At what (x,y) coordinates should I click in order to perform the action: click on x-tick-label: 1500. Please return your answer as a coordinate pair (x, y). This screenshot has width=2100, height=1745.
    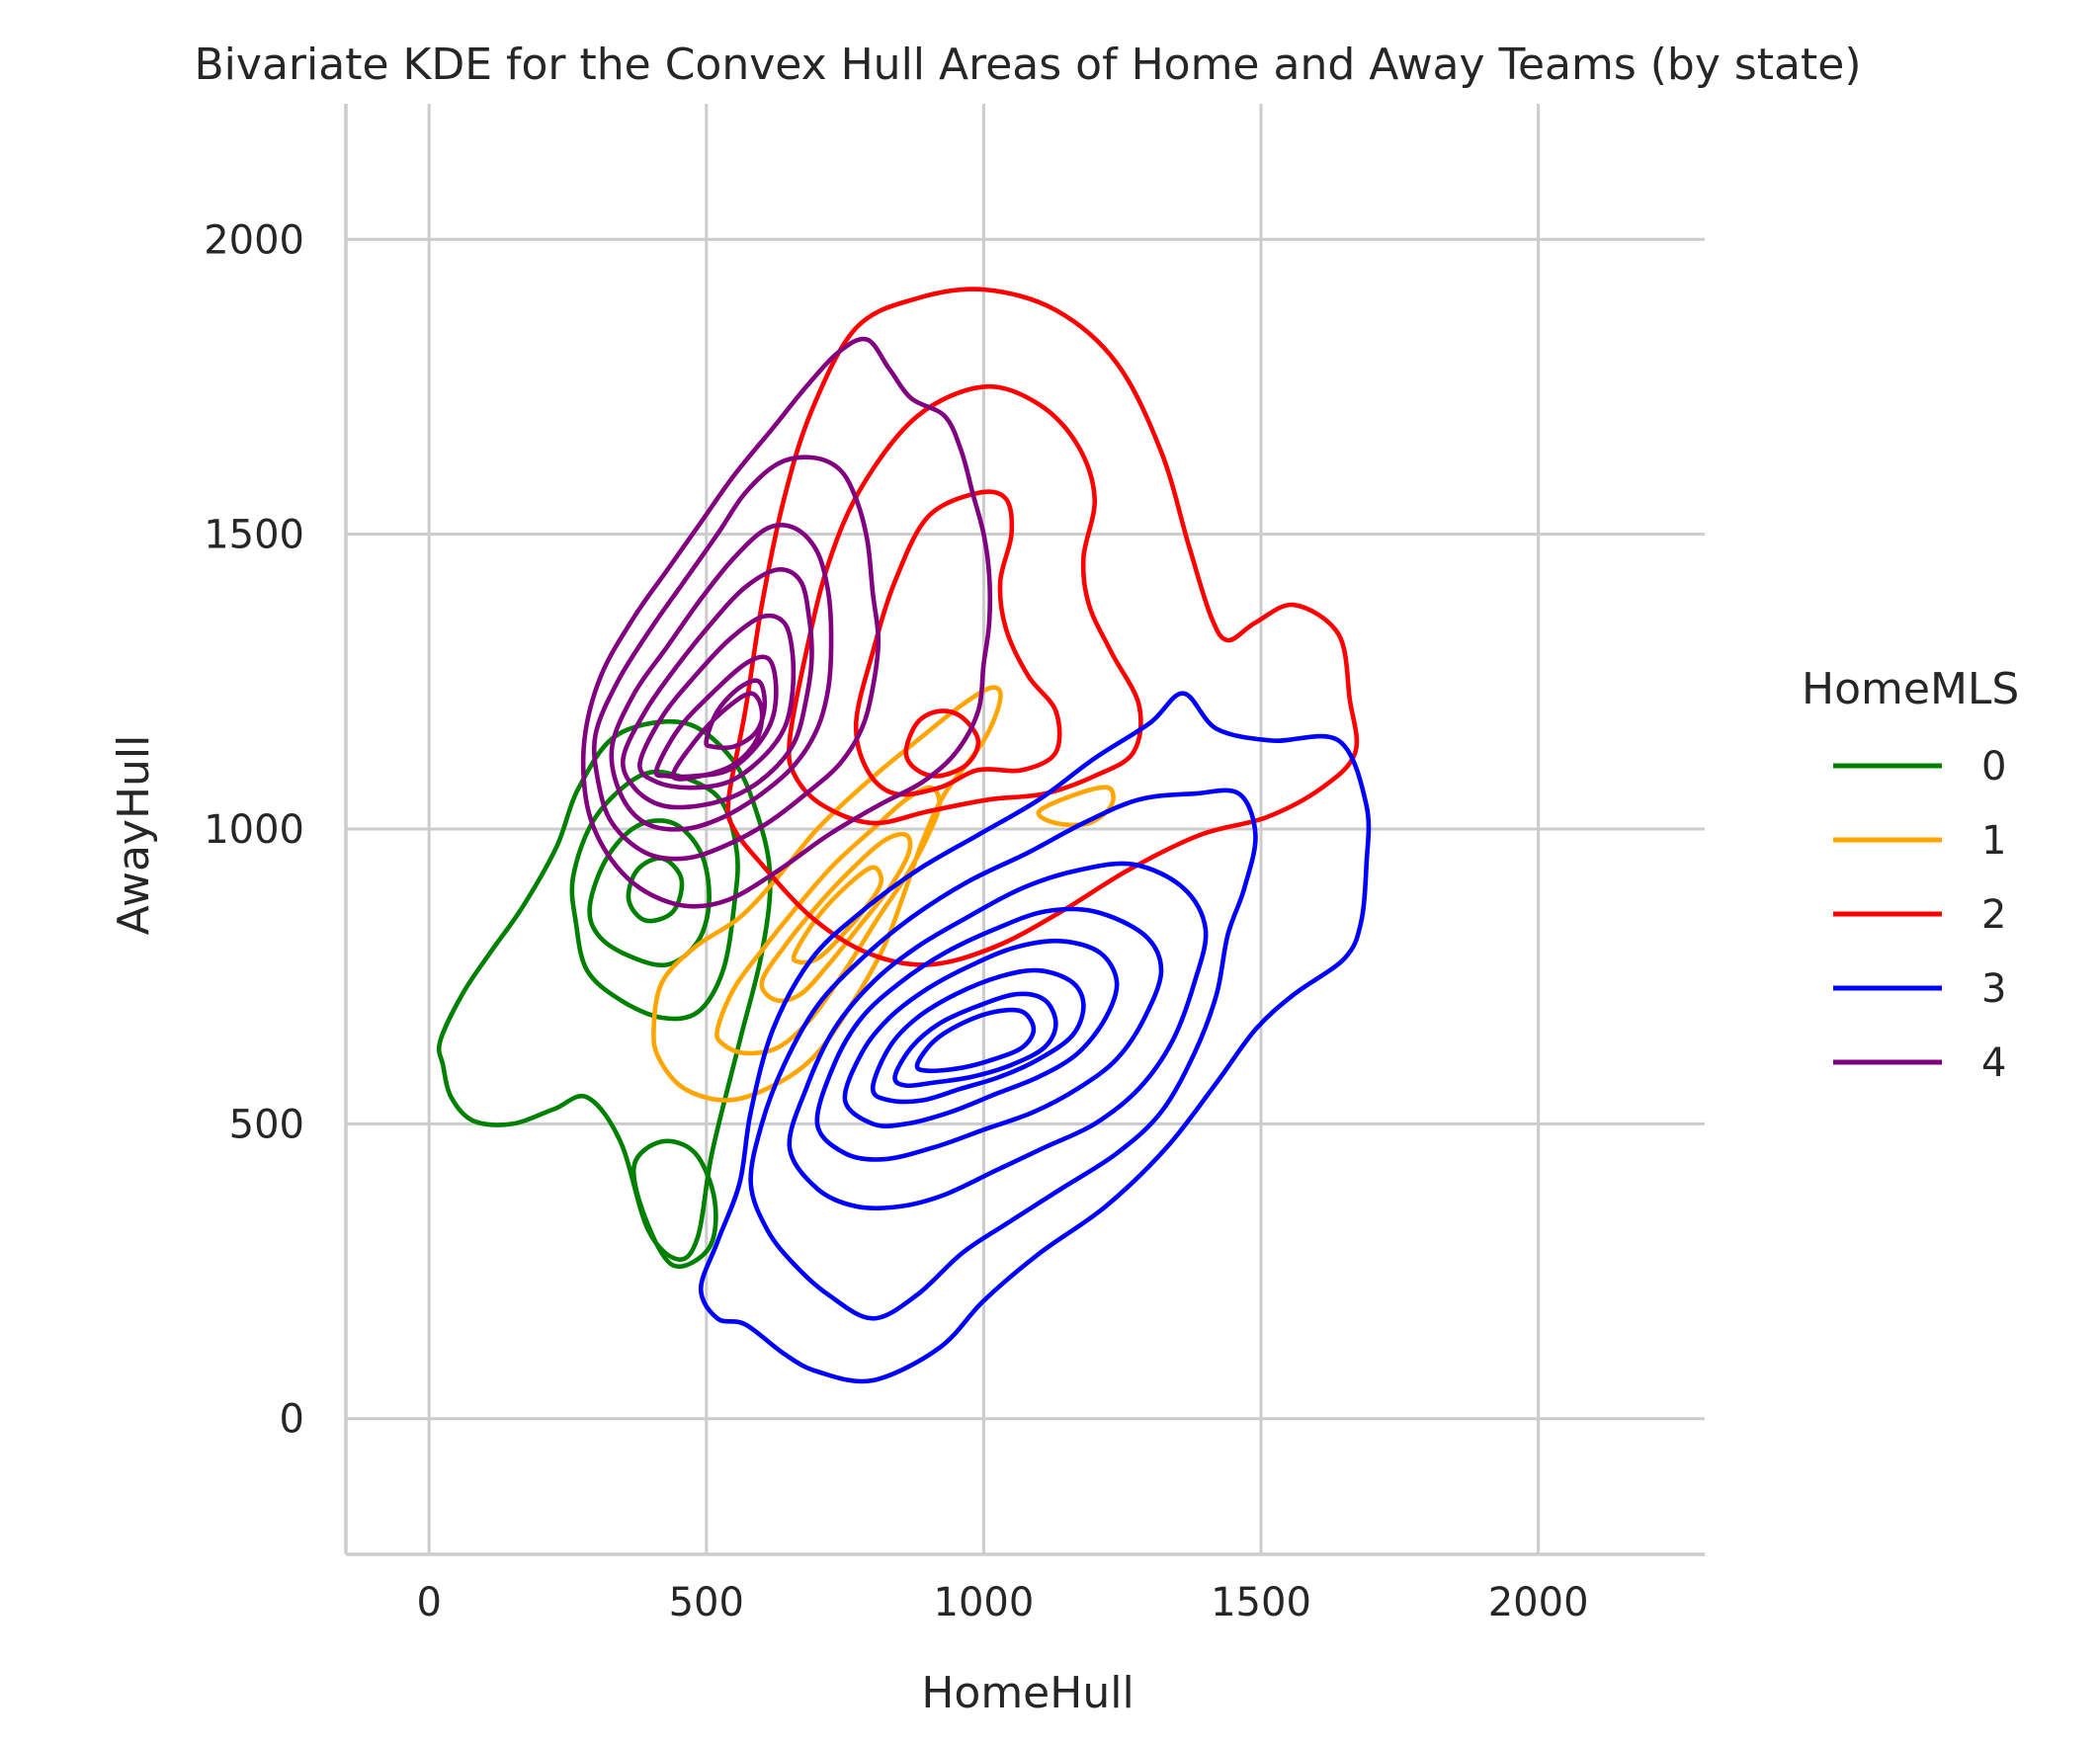
    Looking at the image, I should click on (1261, 1602).